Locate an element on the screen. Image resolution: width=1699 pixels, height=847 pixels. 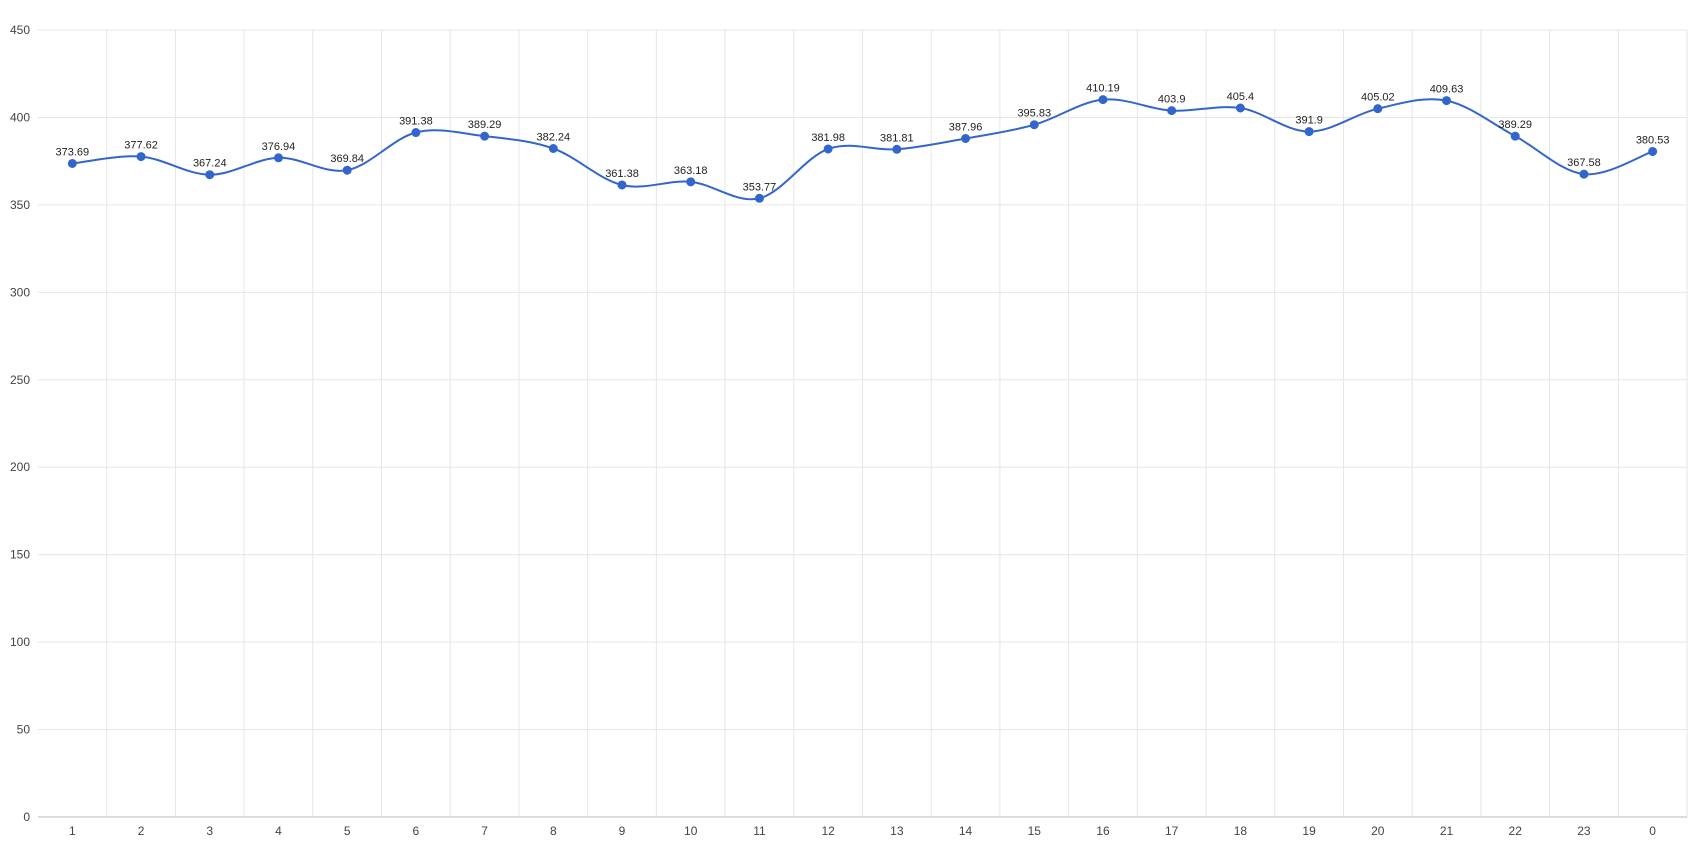
x-tick-label: 4 is located at coordinates (278, 831).